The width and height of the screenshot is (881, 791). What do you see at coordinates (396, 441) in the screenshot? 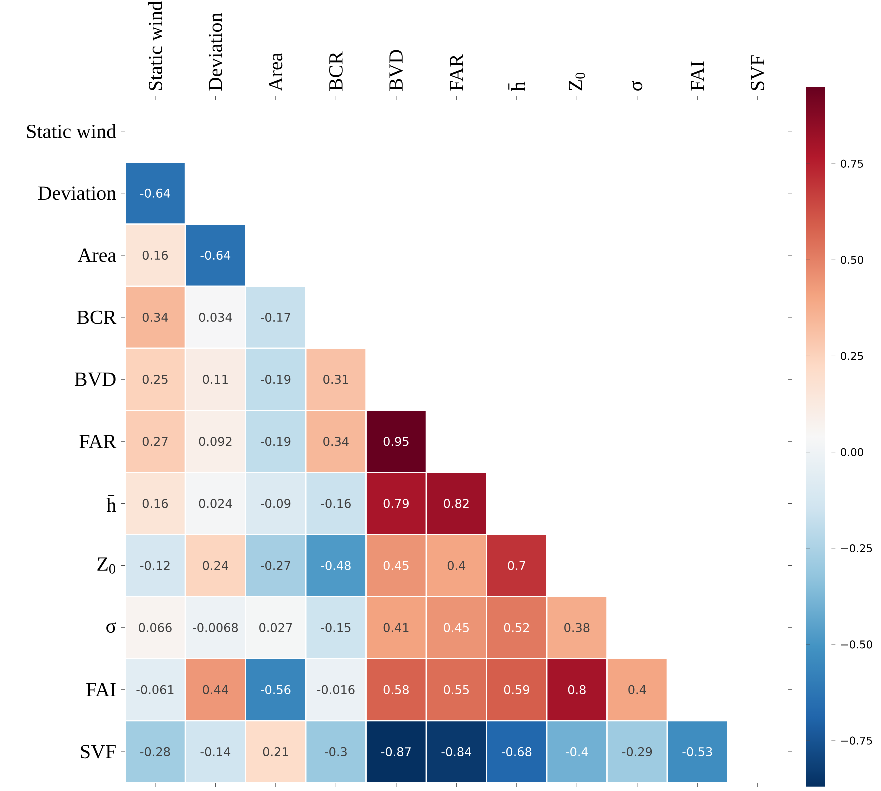
I see `data-label: 0.95` at bounding box center [396, 441].